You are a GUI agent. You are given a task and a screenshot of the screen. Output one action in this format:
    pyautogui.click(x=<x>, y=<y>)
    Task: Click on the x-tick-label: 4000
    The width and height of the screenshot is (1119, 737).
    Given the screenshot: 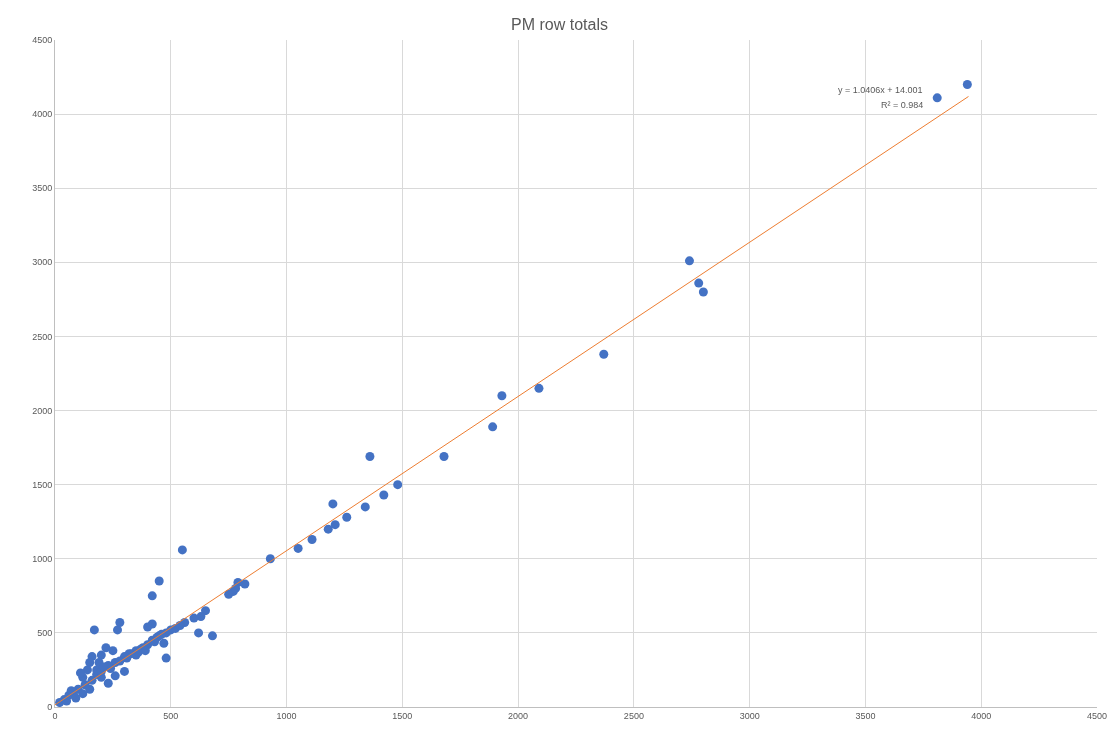 What is the action you would take?
    pyautogui.click(x=981, y=715)
    